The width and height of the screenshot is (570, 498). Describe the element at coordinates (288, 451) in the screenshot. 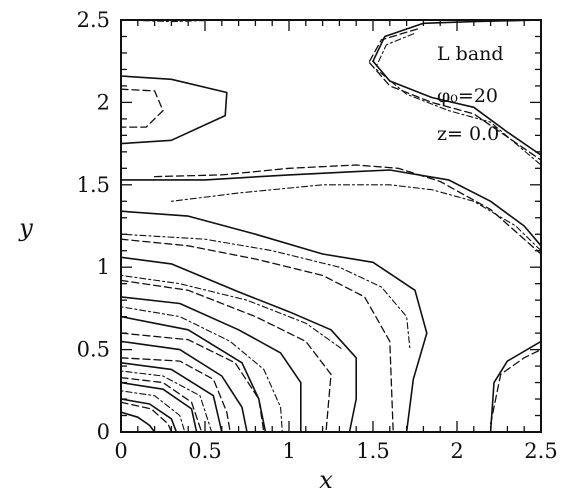

I see `x-tick-label: 1` at that location.